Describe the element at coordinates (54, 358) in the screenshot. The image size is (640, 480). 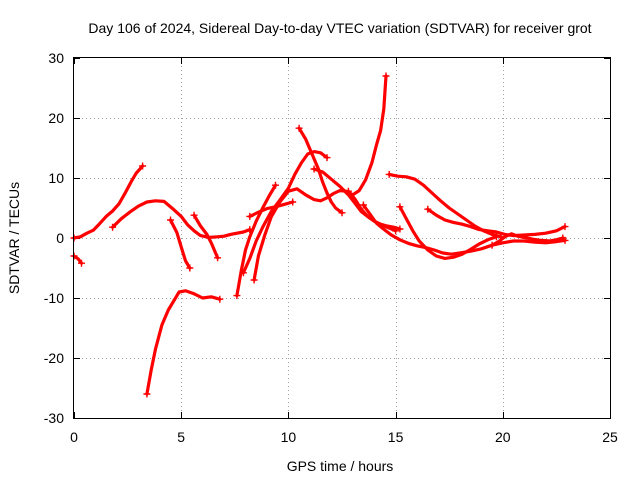
I see `y-tick-label: -20` at that location.